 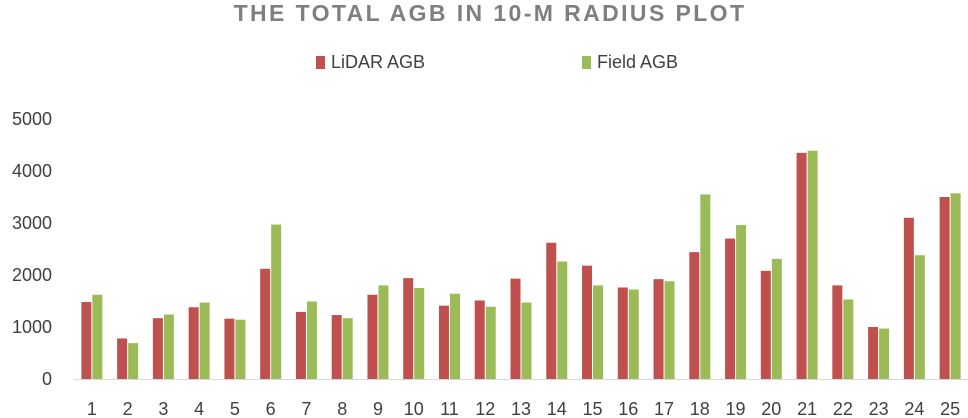 What do you see at coordinates (593, 408) in the screenshot?
I see `x-tick-label: 15` at bounding box center [593, 408].